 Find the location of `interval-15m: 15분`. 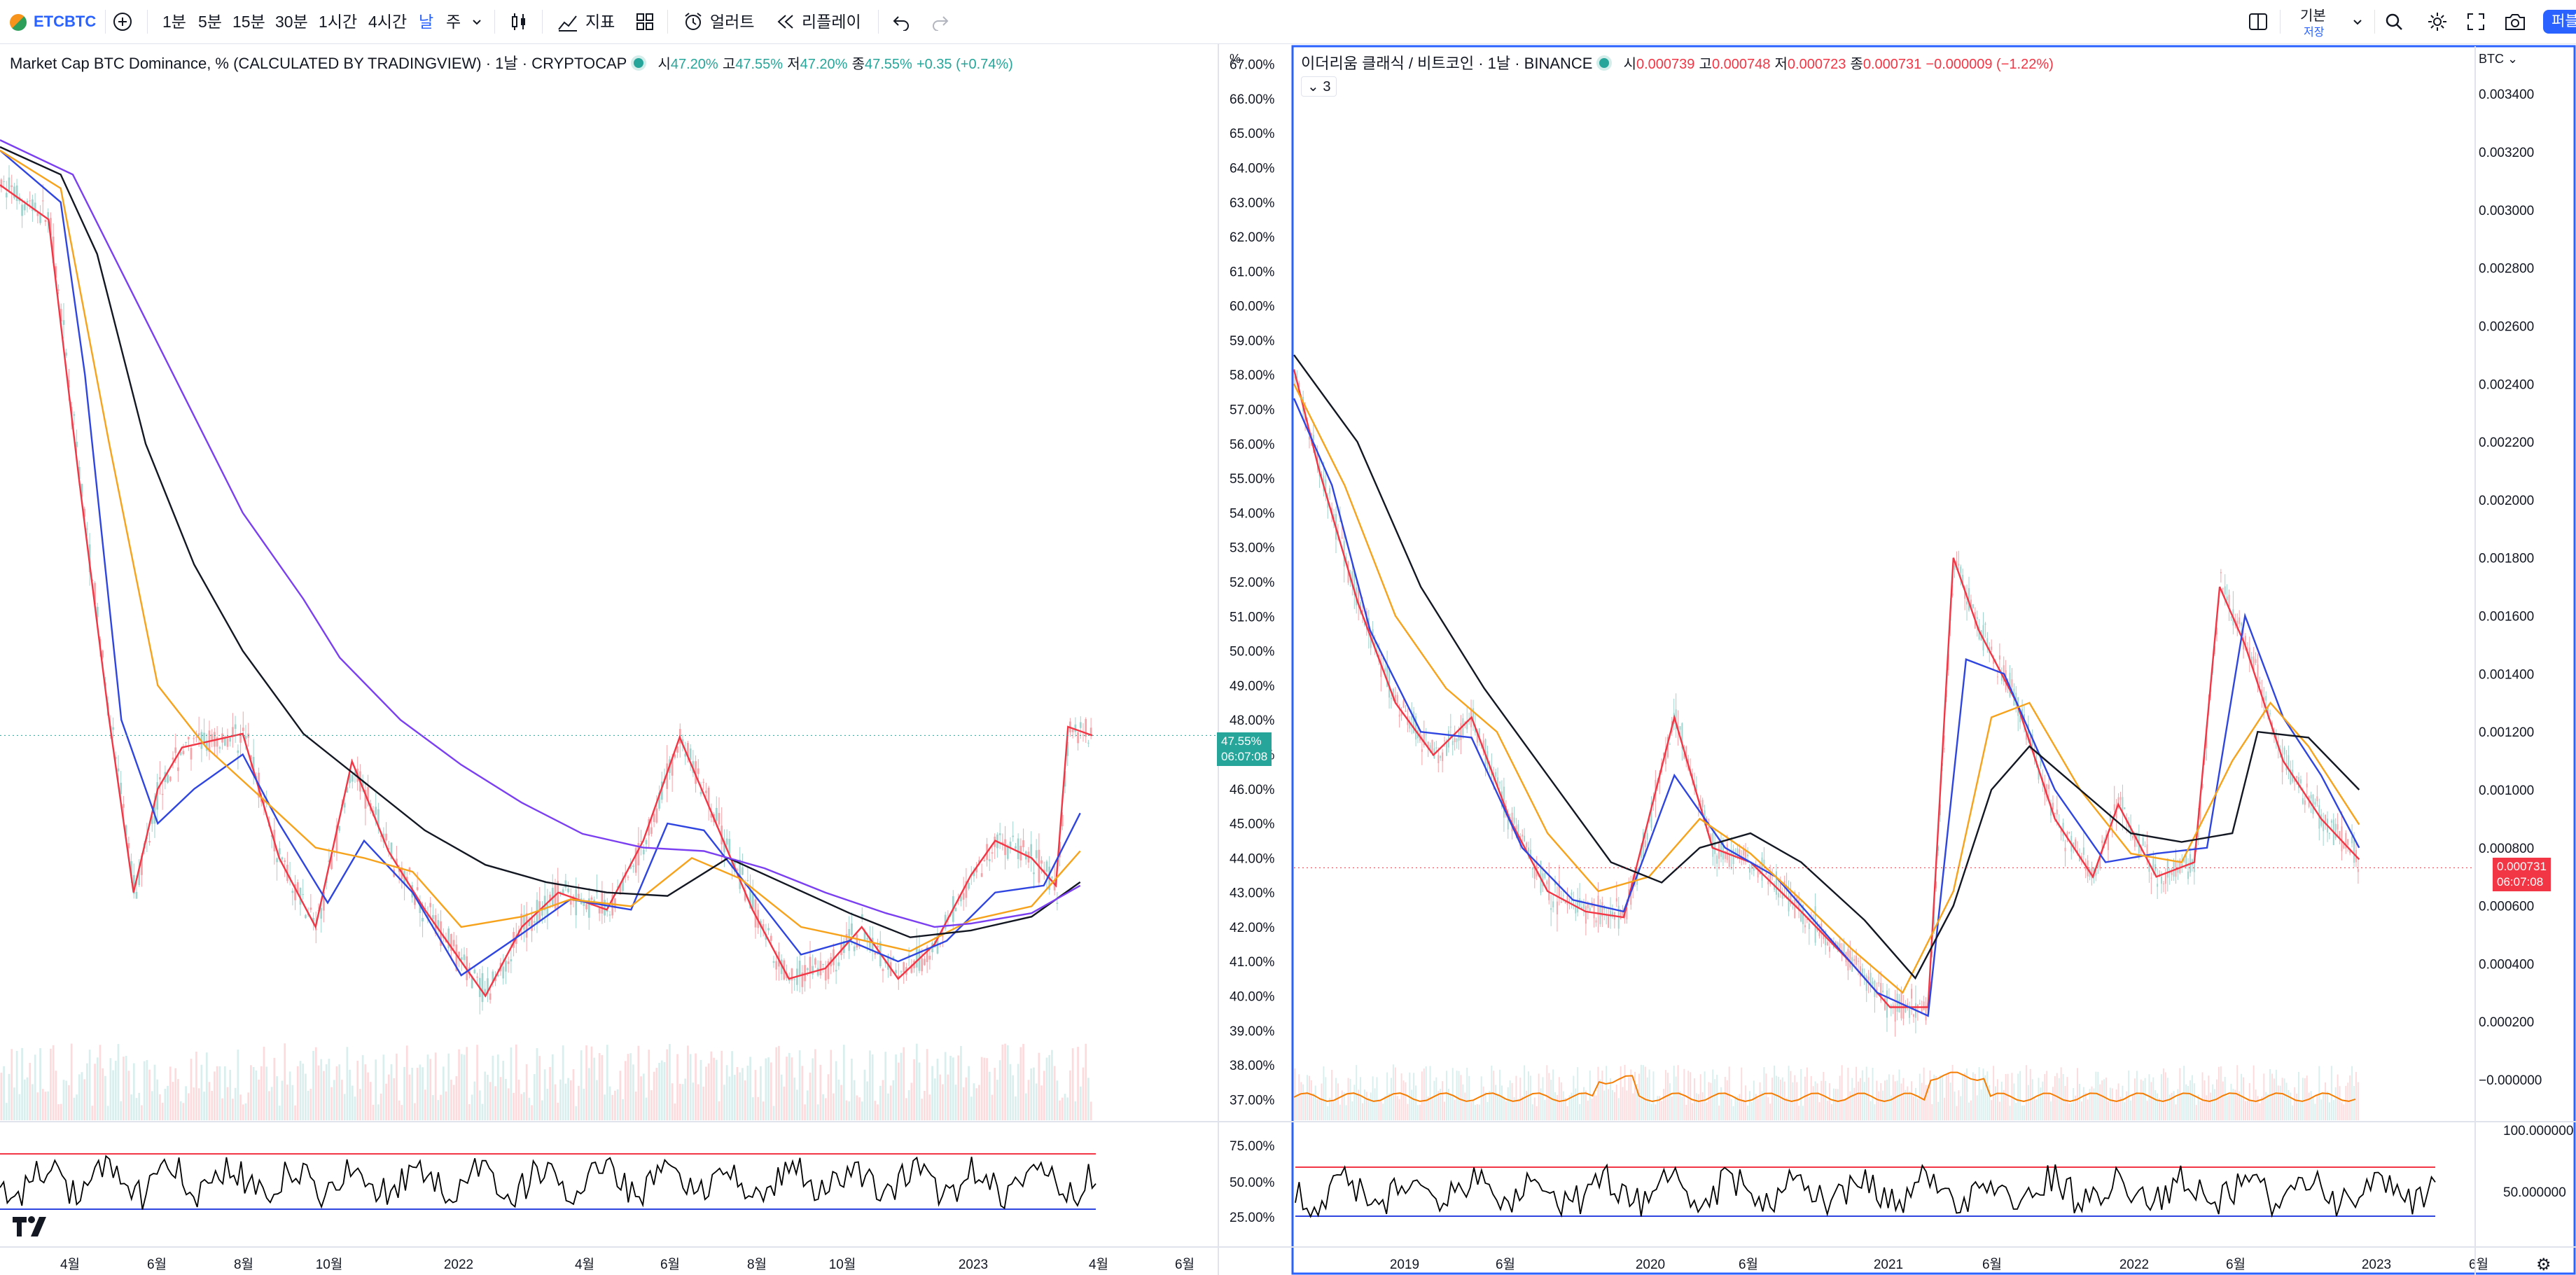

interval-15m: 15분 is located at coordinates (248, 22).